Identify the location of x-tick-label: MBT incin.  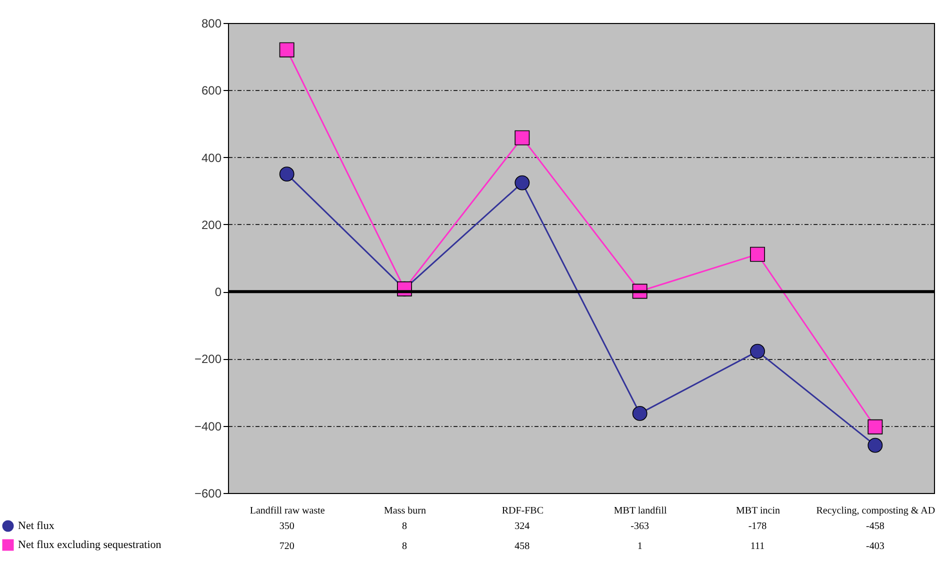
(758, 511).